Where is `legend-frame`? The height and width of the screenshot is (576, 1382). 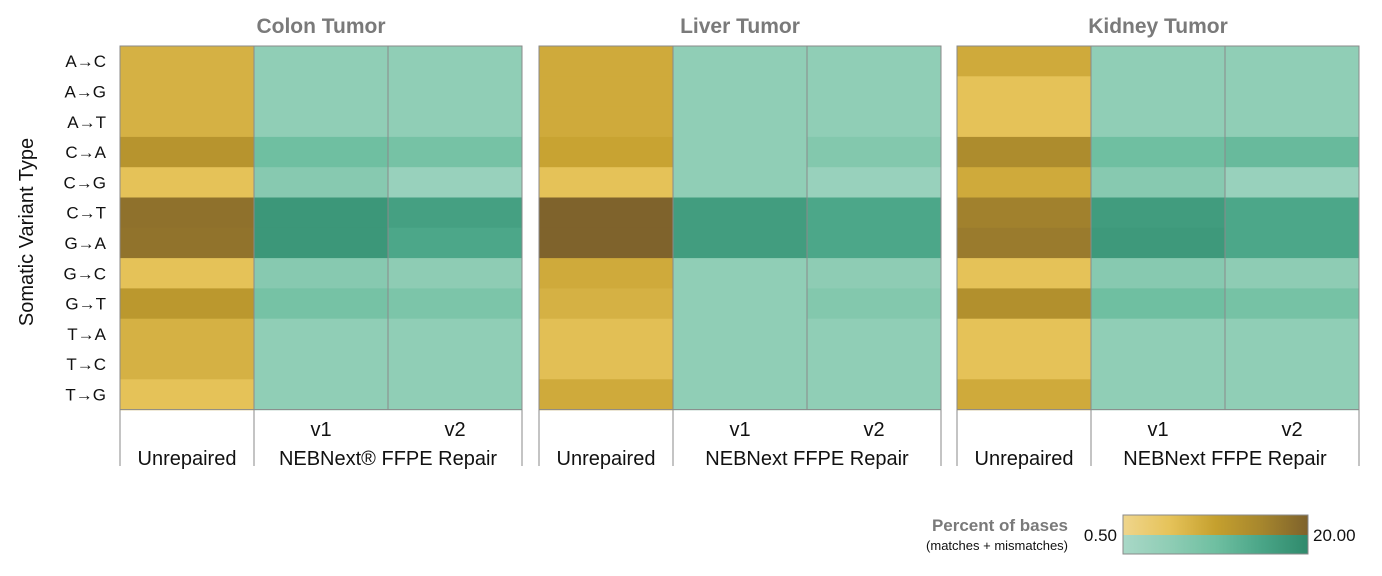
legend-frame is located at coordinates (1215, 534).